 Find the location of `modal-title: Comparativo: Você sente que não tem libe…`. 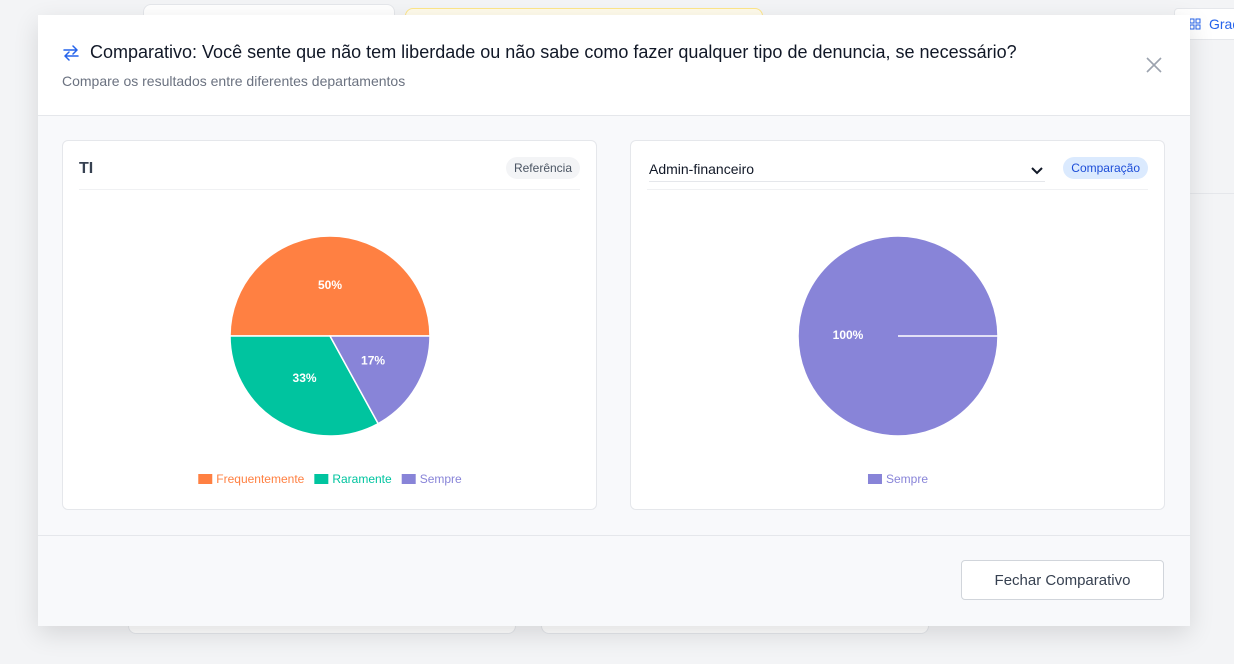

modal-title: Comparativo: Você sente que não tem libe… is located at coordinates (553, 52).